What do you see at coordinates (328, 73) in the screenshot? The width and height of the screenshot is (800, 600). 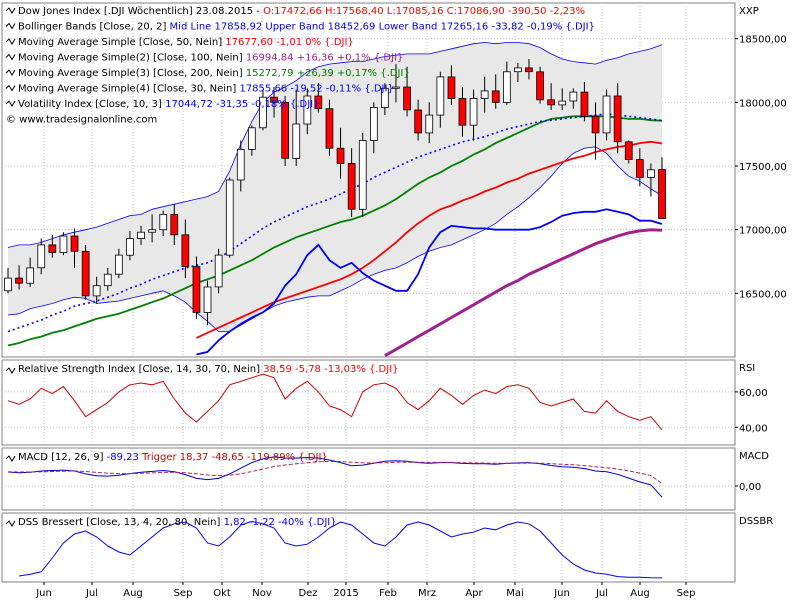 I see `legend-row-part: 15272,79 +26,39 +0,17% {.DJI}` at bounding box center [328, 73].